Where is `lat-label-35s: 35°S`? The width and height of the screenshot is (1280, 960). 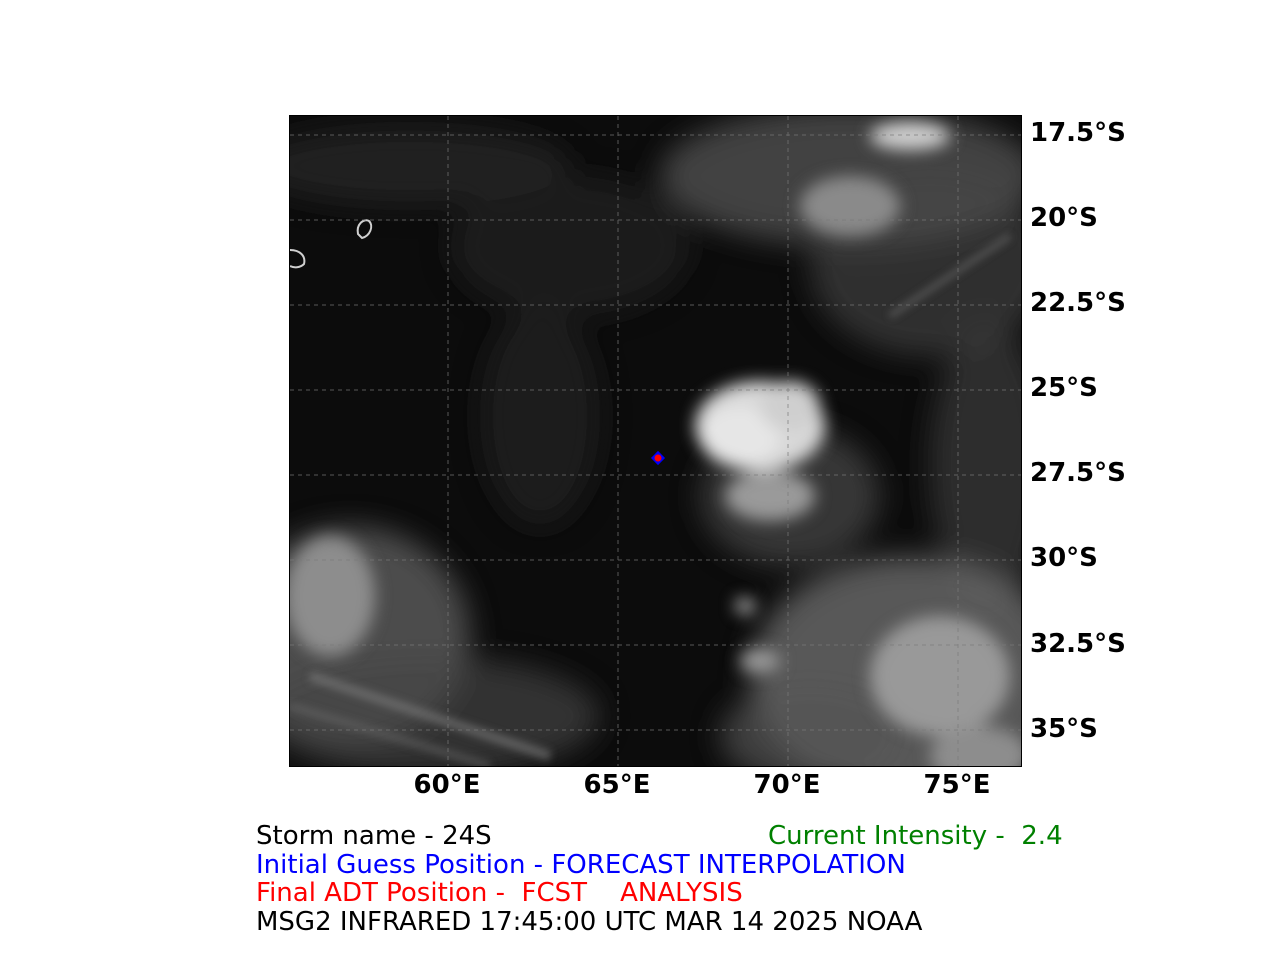
lat-label-35s: 35°S is located at coordinates (1064, 729).